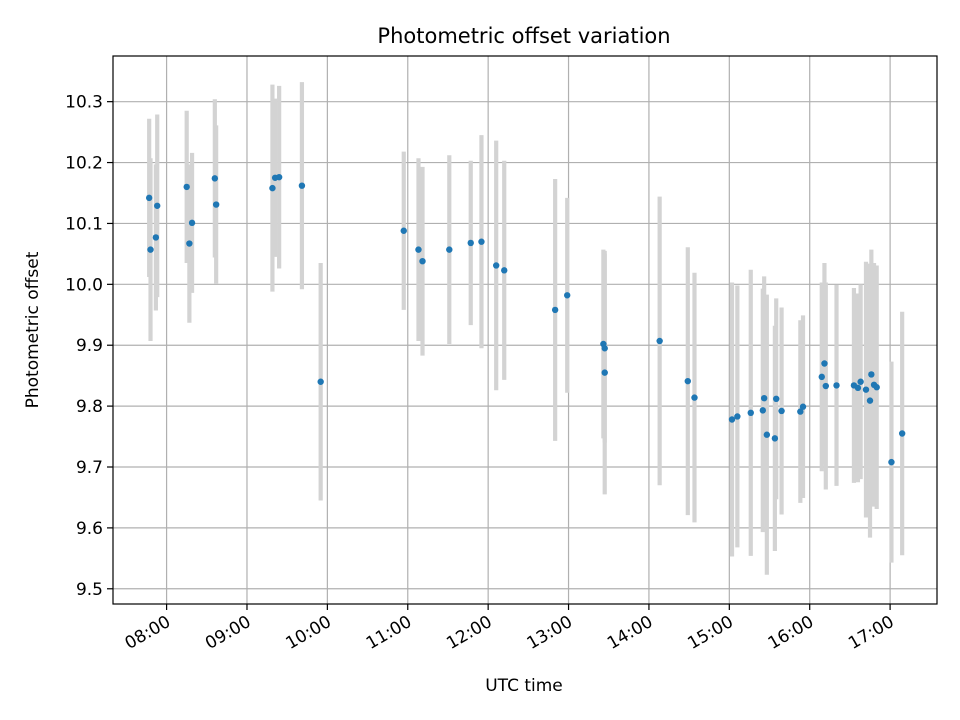  Describe the element at coordinates (89, 468) in the screenshot. I see `y-tick-label: 9.7` at that location.